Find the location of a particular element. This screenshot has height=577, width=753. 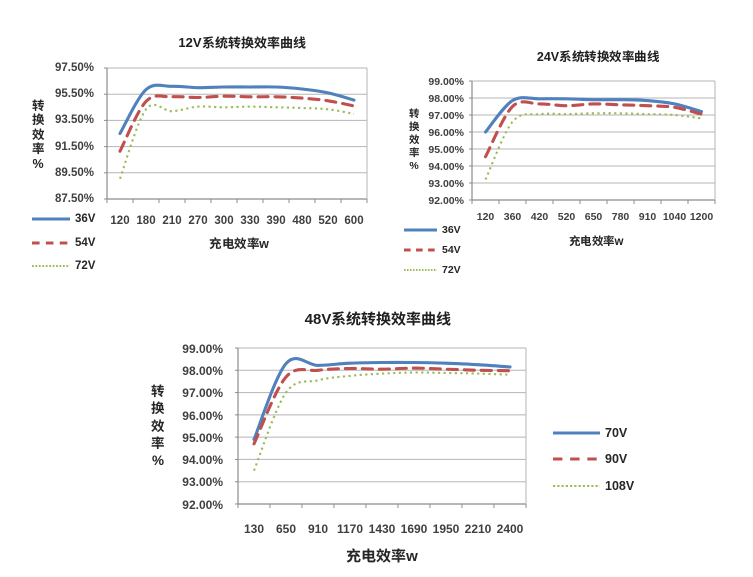

y-axis-title-char: % is located at coordinates (414, 166).